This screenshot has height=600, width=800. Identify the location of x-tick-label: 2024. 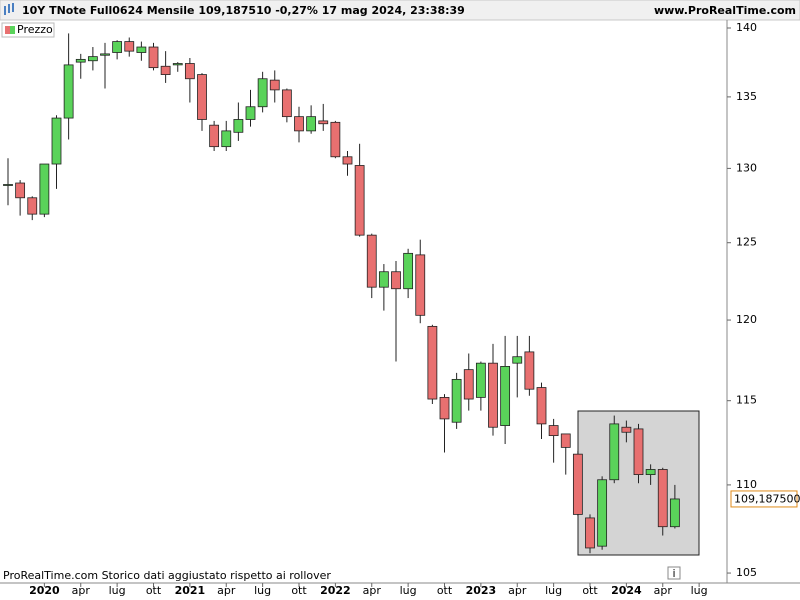
(626, 590).